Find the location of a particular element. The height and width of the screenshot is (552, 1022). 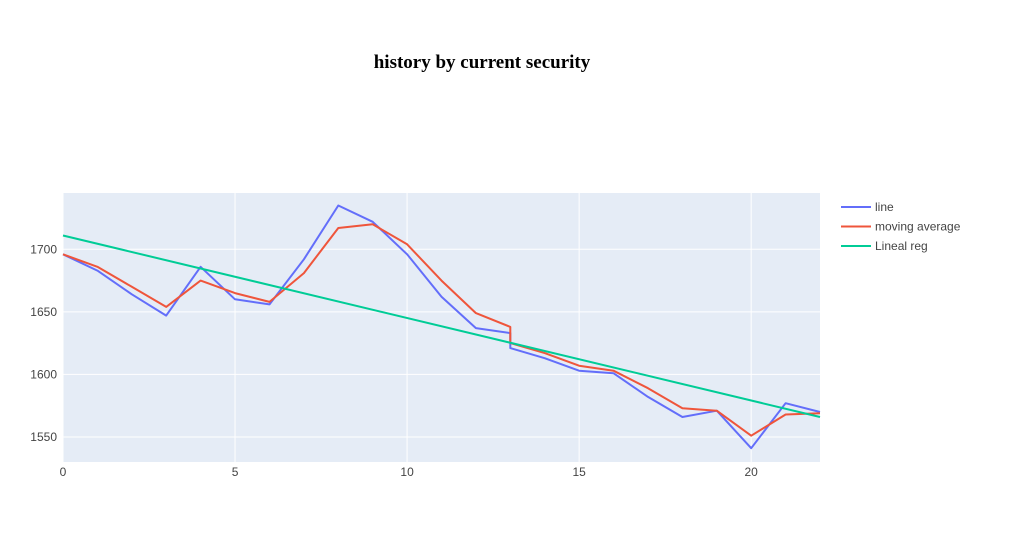

y-tick-label: 1700 is located at coordinates (43, 249).